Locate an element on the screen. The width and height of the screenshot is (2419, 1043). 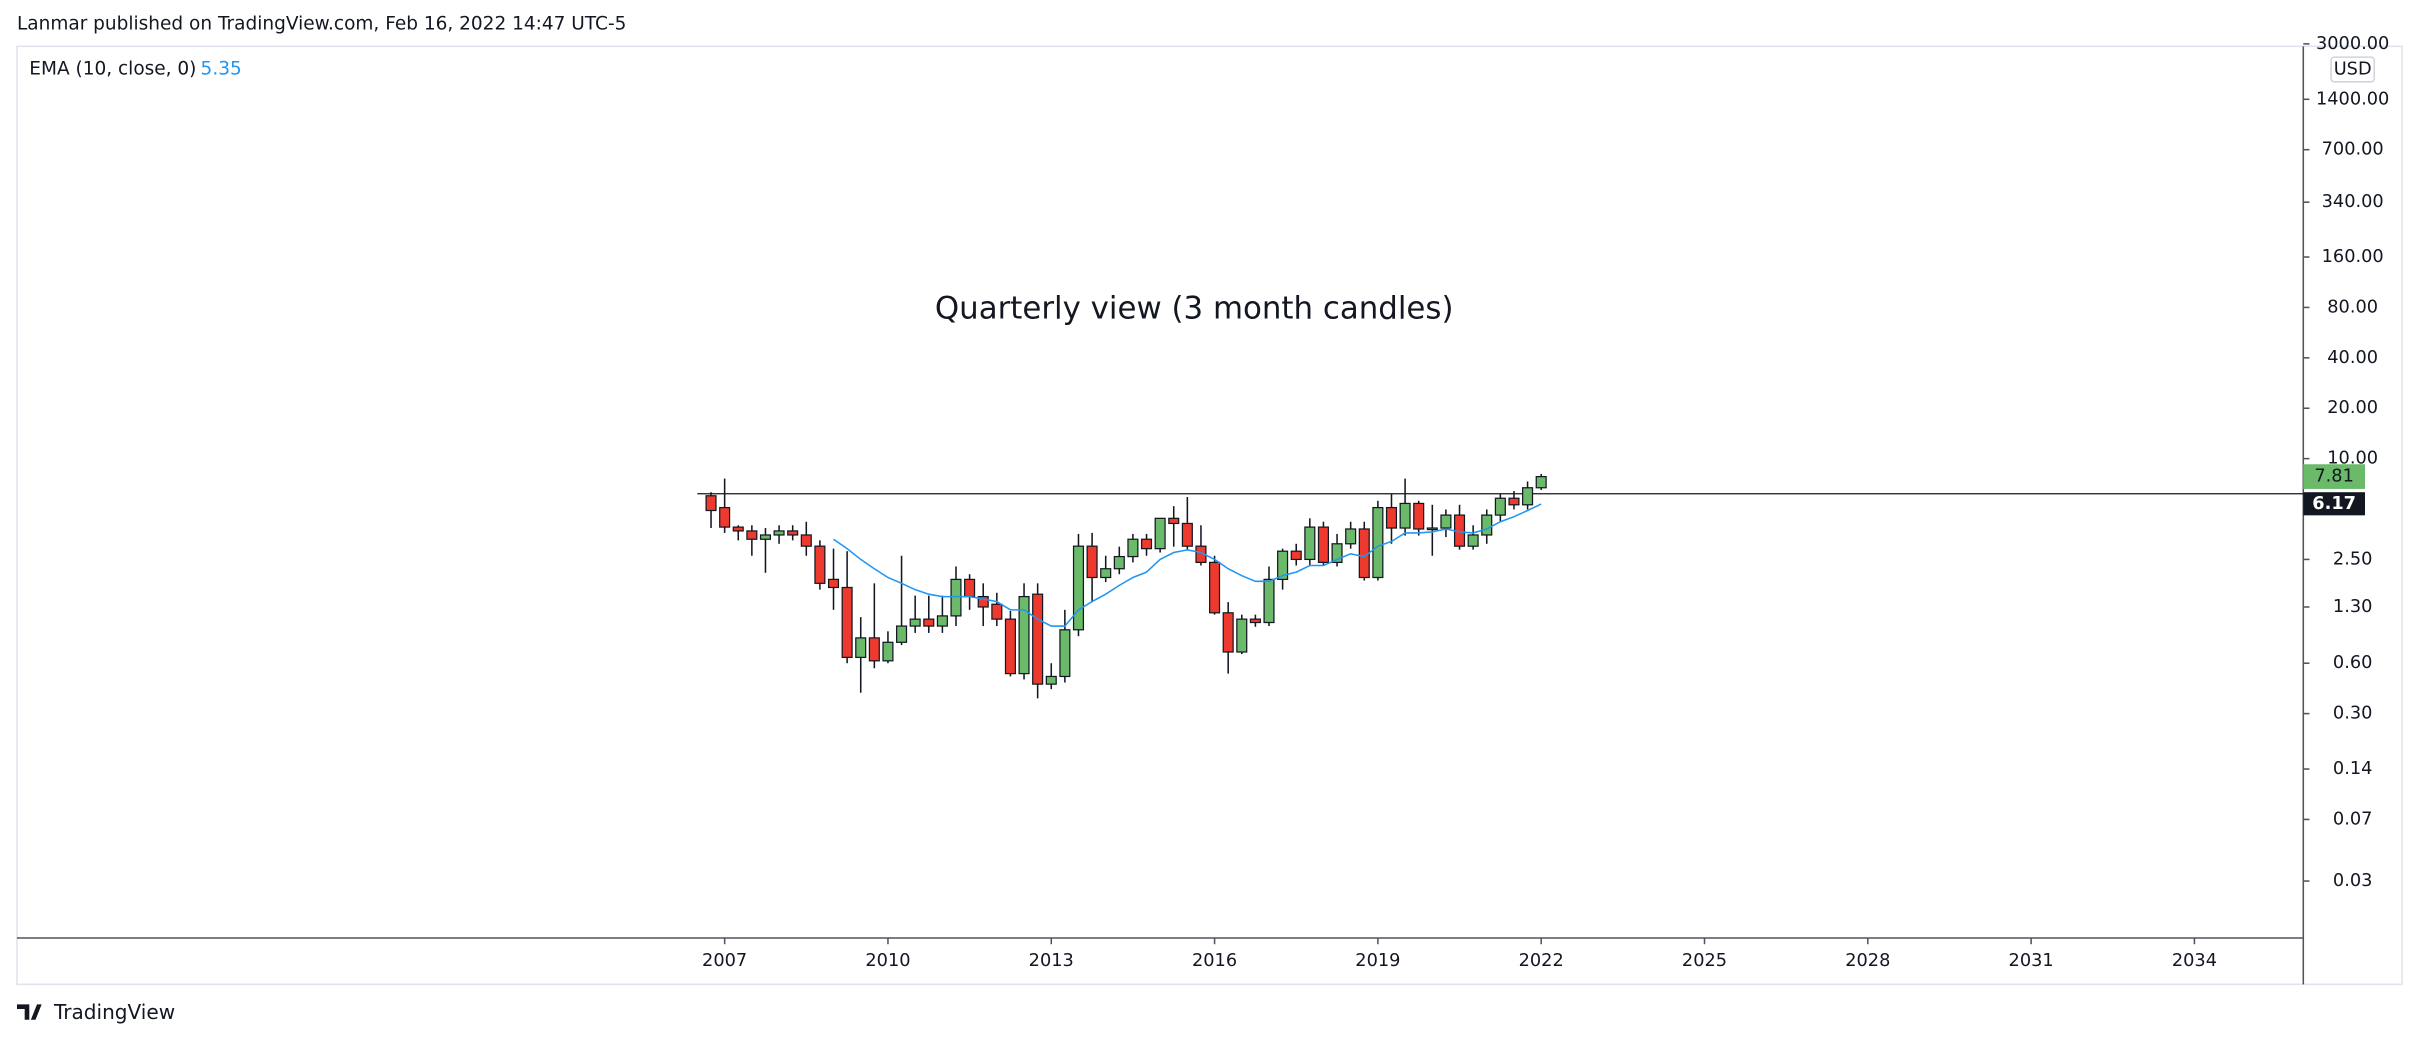
last-price-box is located at coordinates (2334, 476).